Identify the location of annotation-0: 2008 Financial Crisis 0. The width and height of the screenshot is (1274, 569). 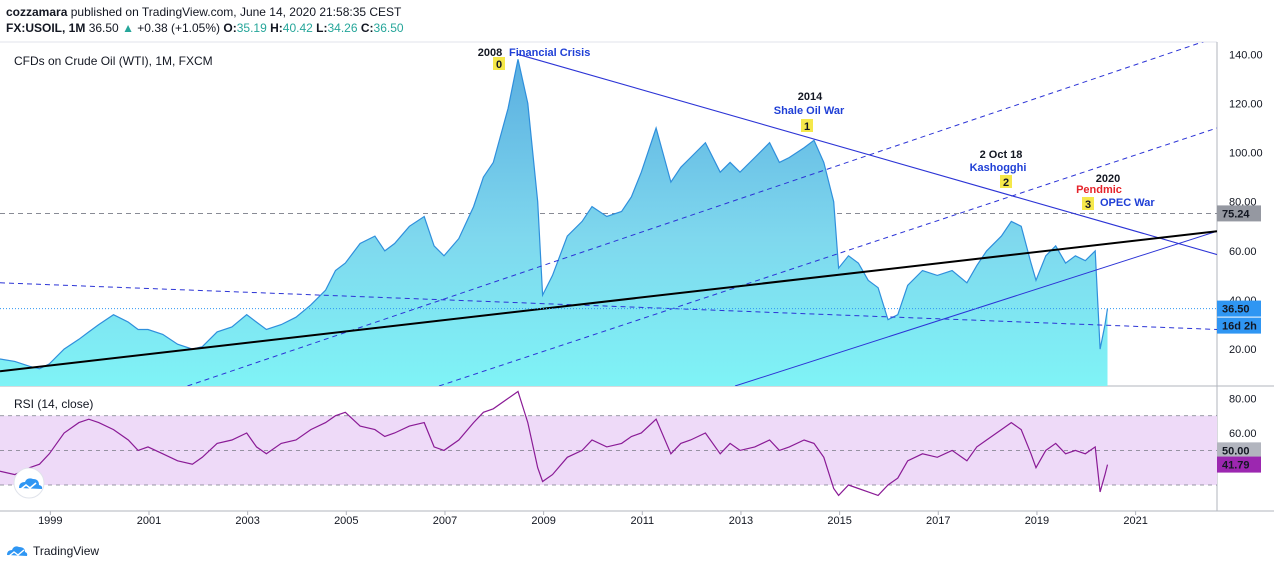
(534, 59).